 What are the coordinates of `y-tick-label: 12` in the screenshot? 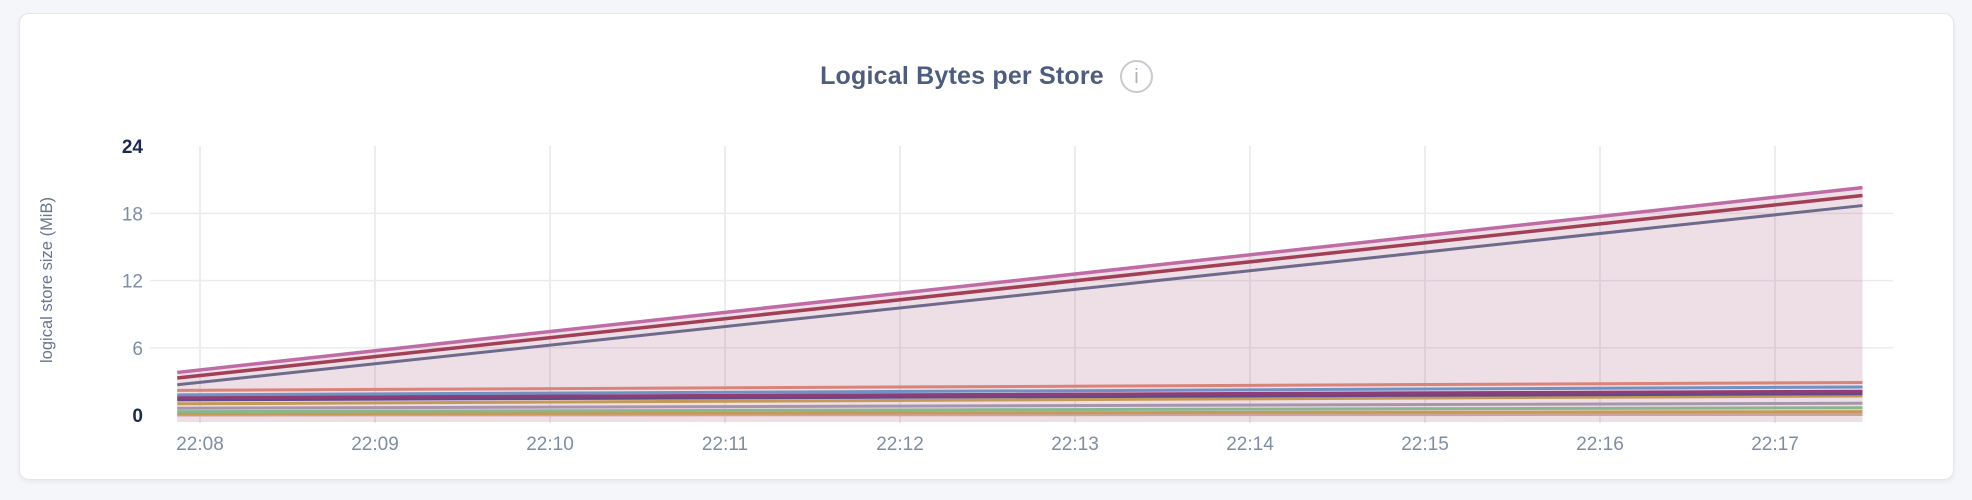 It's located at (132, 282).